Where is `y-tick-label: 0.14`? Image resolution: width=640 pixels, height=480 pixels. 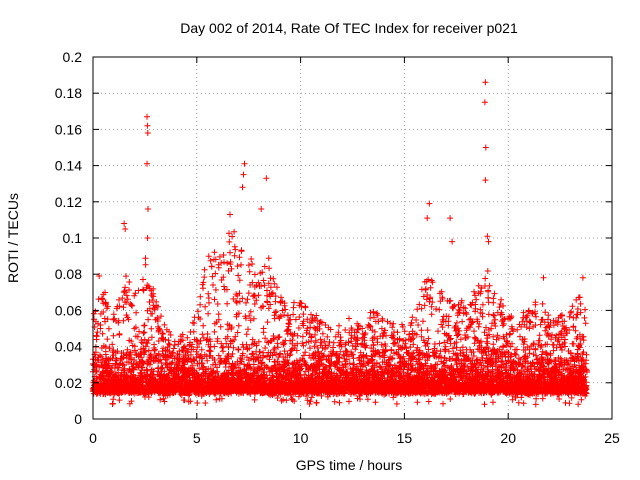 y-tick-label: 0.14 is located at coordinates (68, 166).